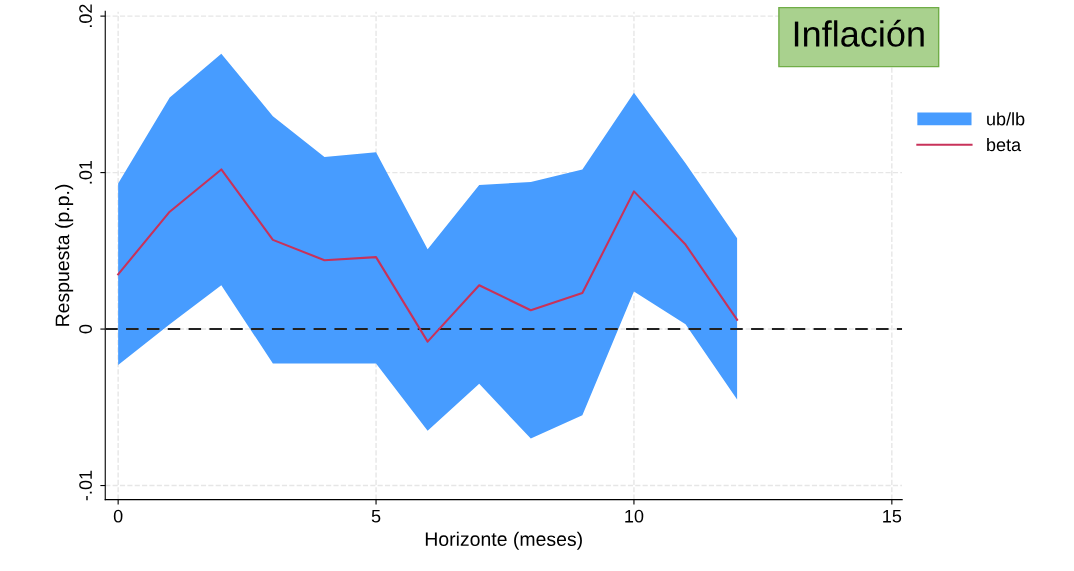 This screenshot has height=571, width=1074. What do you see at coordinates (1004, 144) in the screenshot?
I see `legend-label: beta` at bounding box center [1004, 144].